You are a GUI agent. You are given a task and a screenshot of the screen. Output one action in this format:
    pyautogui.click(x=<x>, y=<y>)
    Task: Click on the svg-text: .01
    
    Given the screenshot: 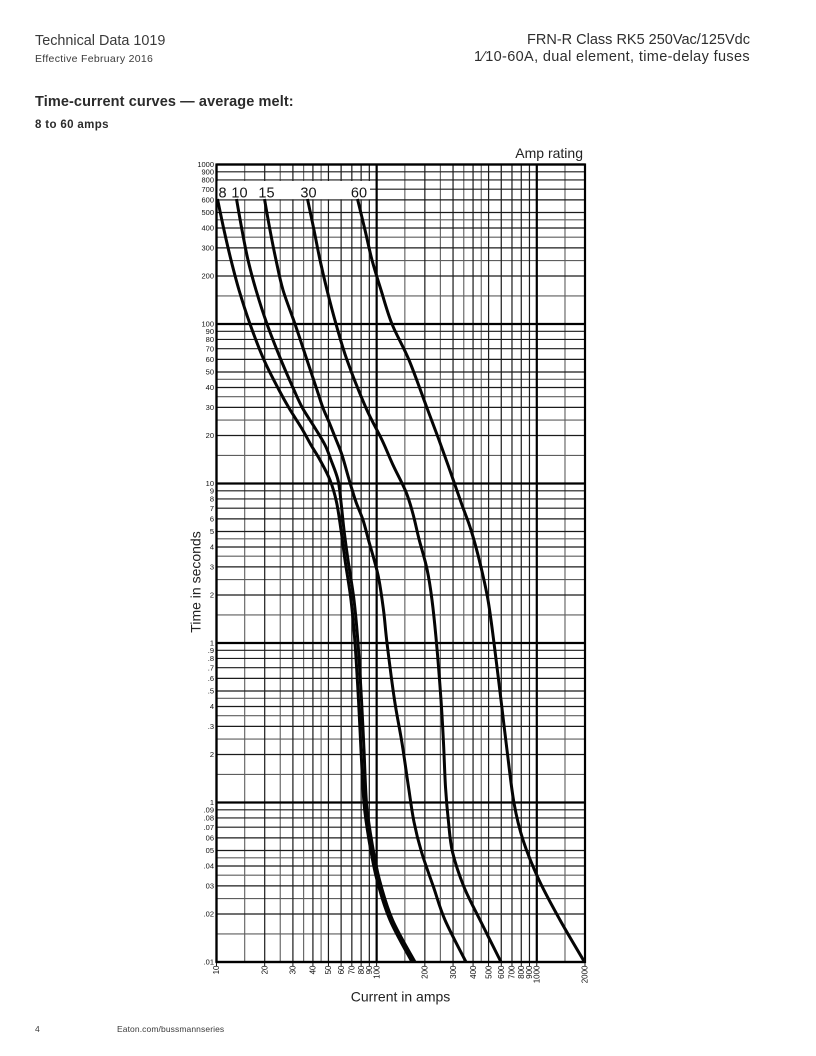 What is the action you would take?
    pyautogui.click(x=209, y=962)
    